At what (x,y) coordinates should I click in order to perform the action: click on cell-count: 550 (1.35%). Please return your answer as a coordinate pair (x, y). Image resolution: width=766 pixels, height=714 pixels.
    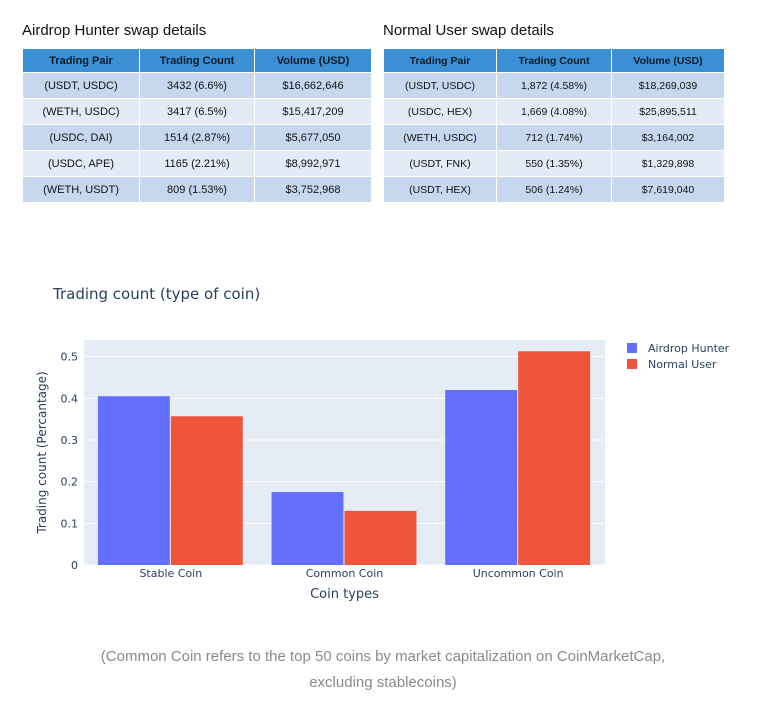
    Looking at the image, I should click on (554, 163).